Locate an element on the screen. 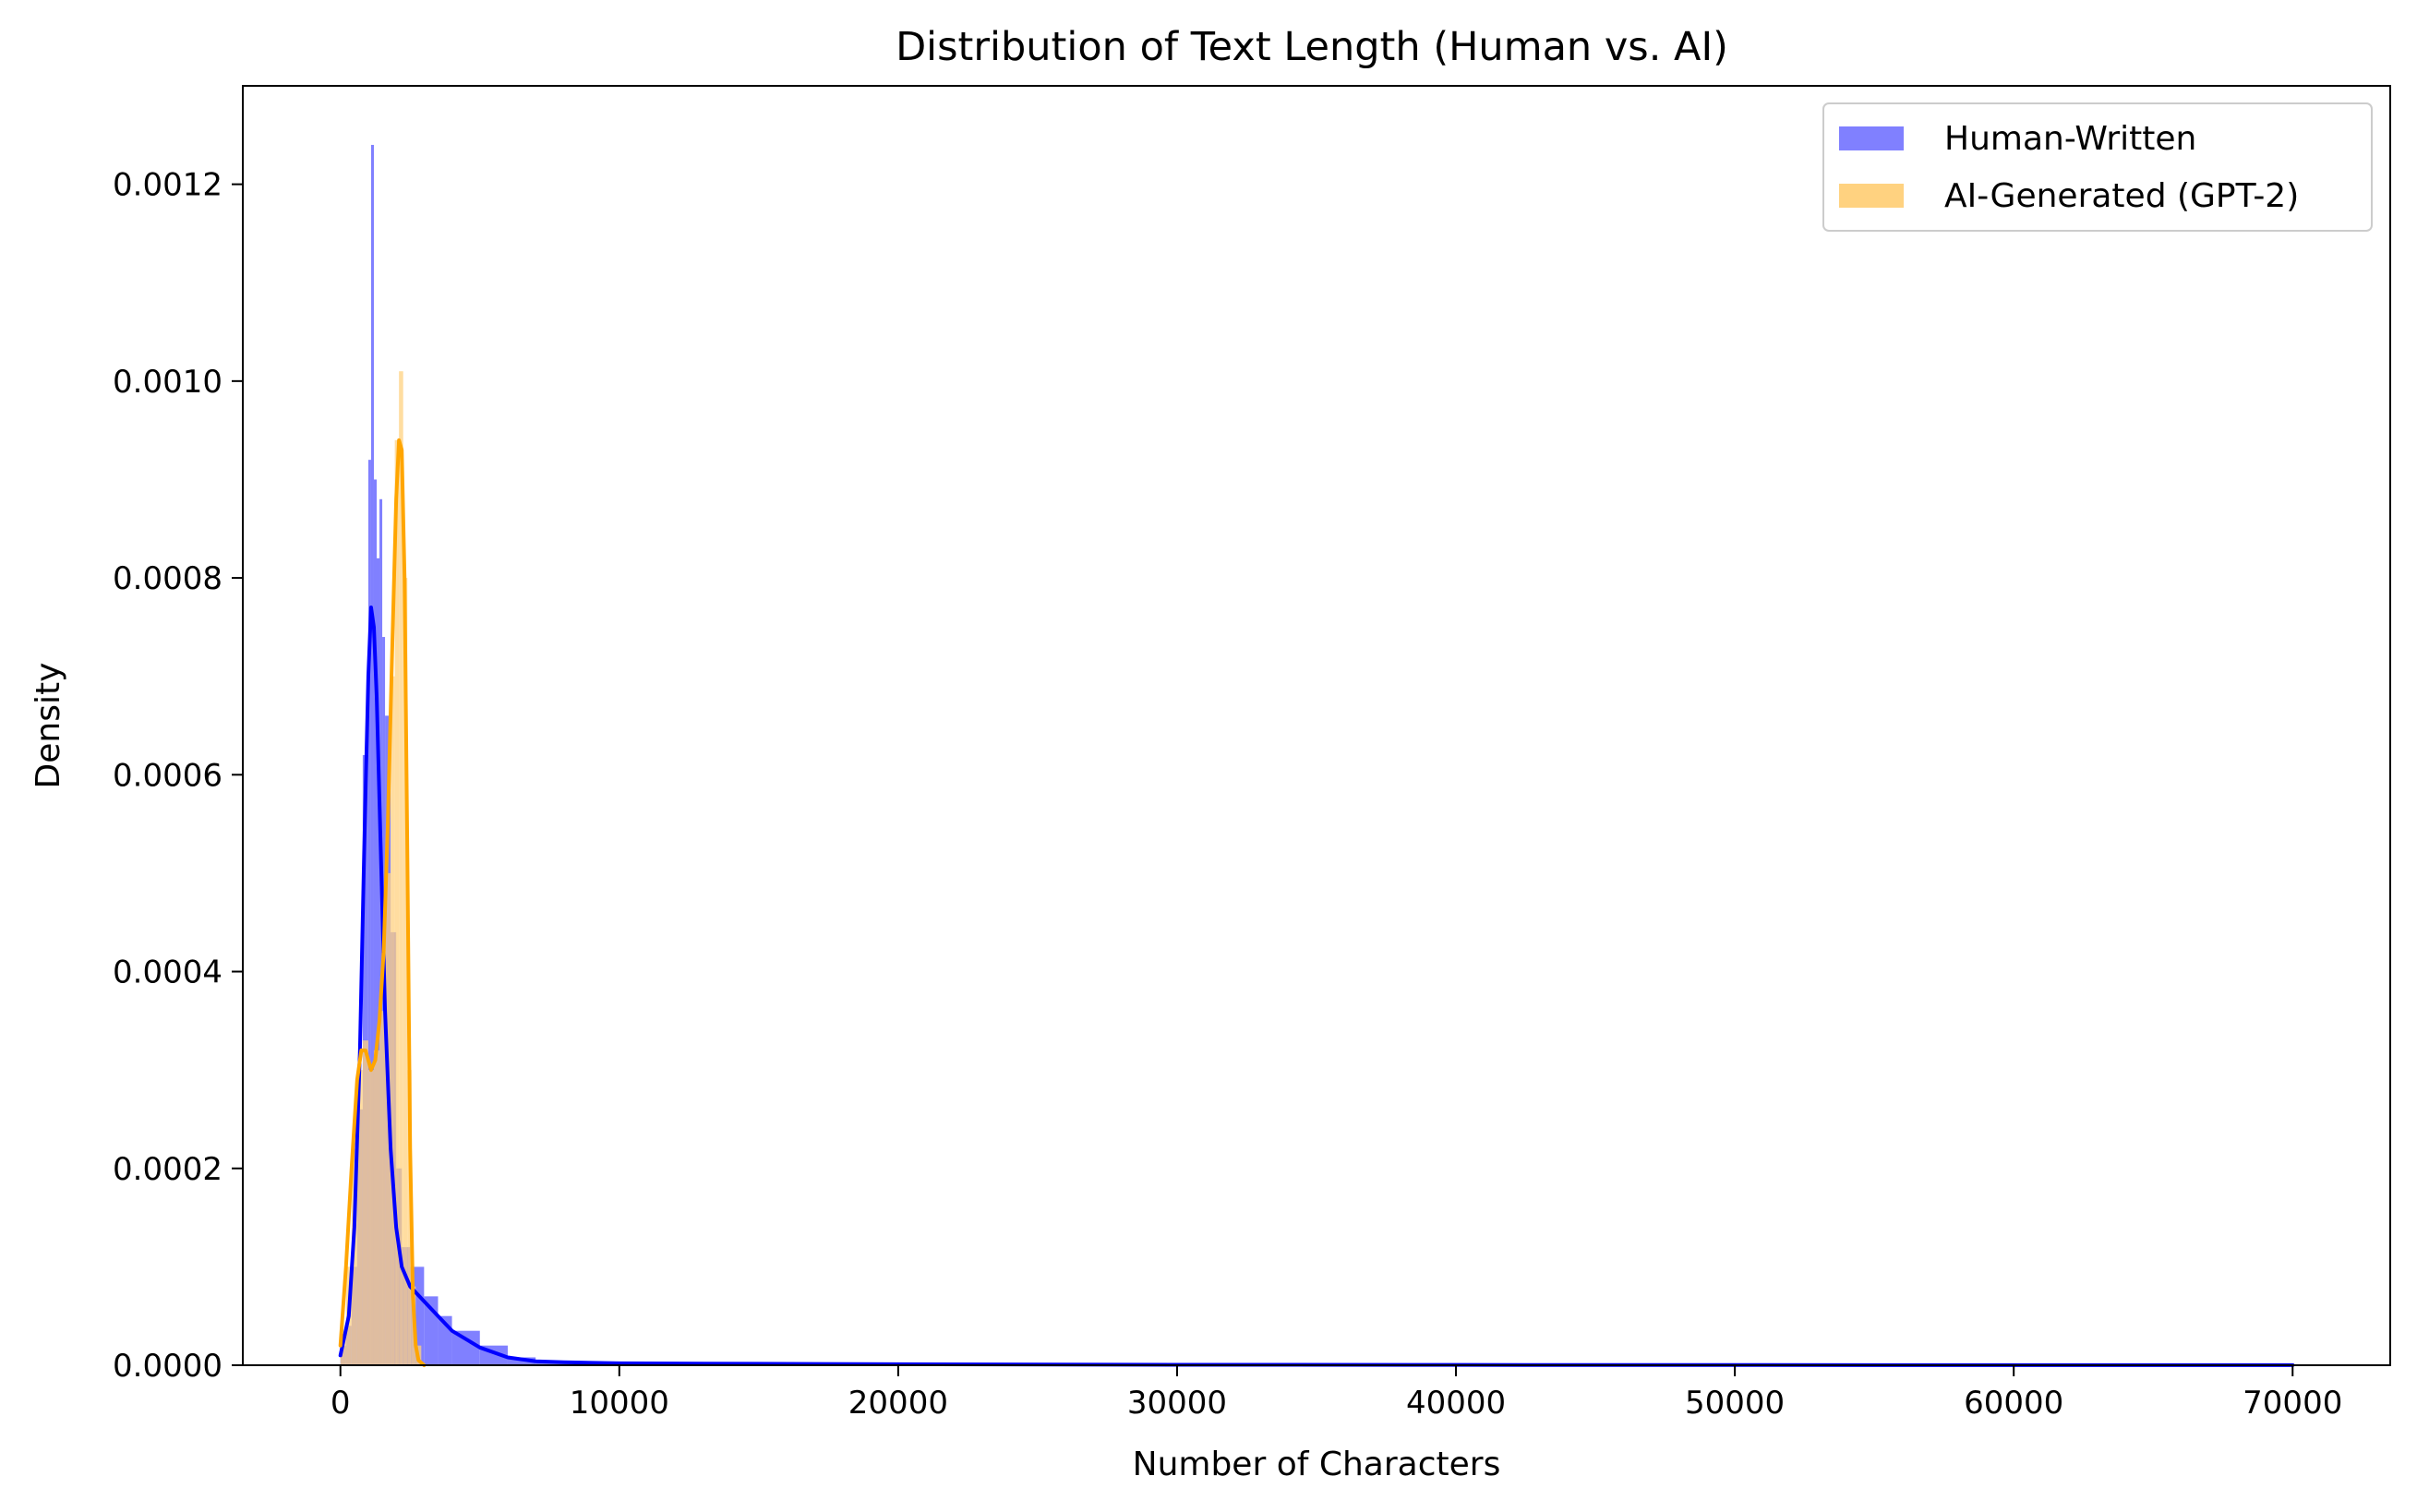 Image resolution: width=2417 pixels, height=1512 pixels. legend-label-ai: AI-Generated (GPT-2) is located at coordinates (2121, 196).